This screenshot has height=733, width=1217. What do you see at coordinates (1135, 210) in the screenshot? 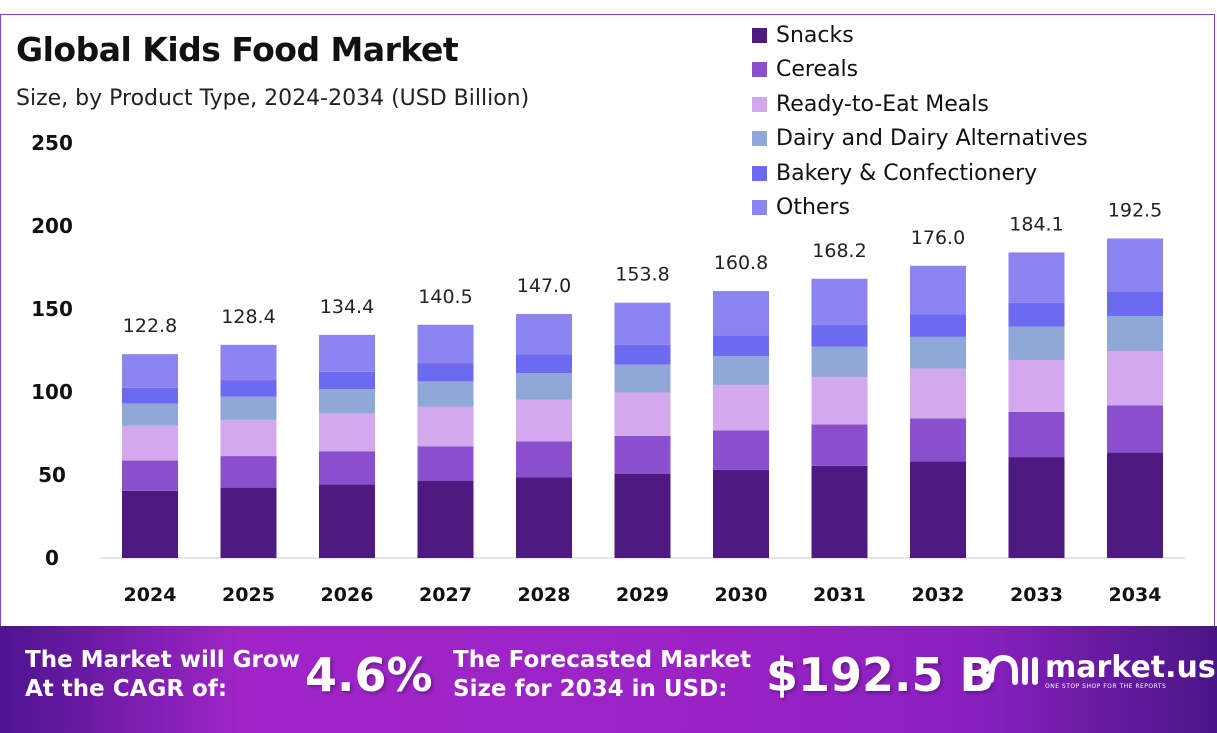
I see `total-label: 192.5` at bounding box center [1135, 210].